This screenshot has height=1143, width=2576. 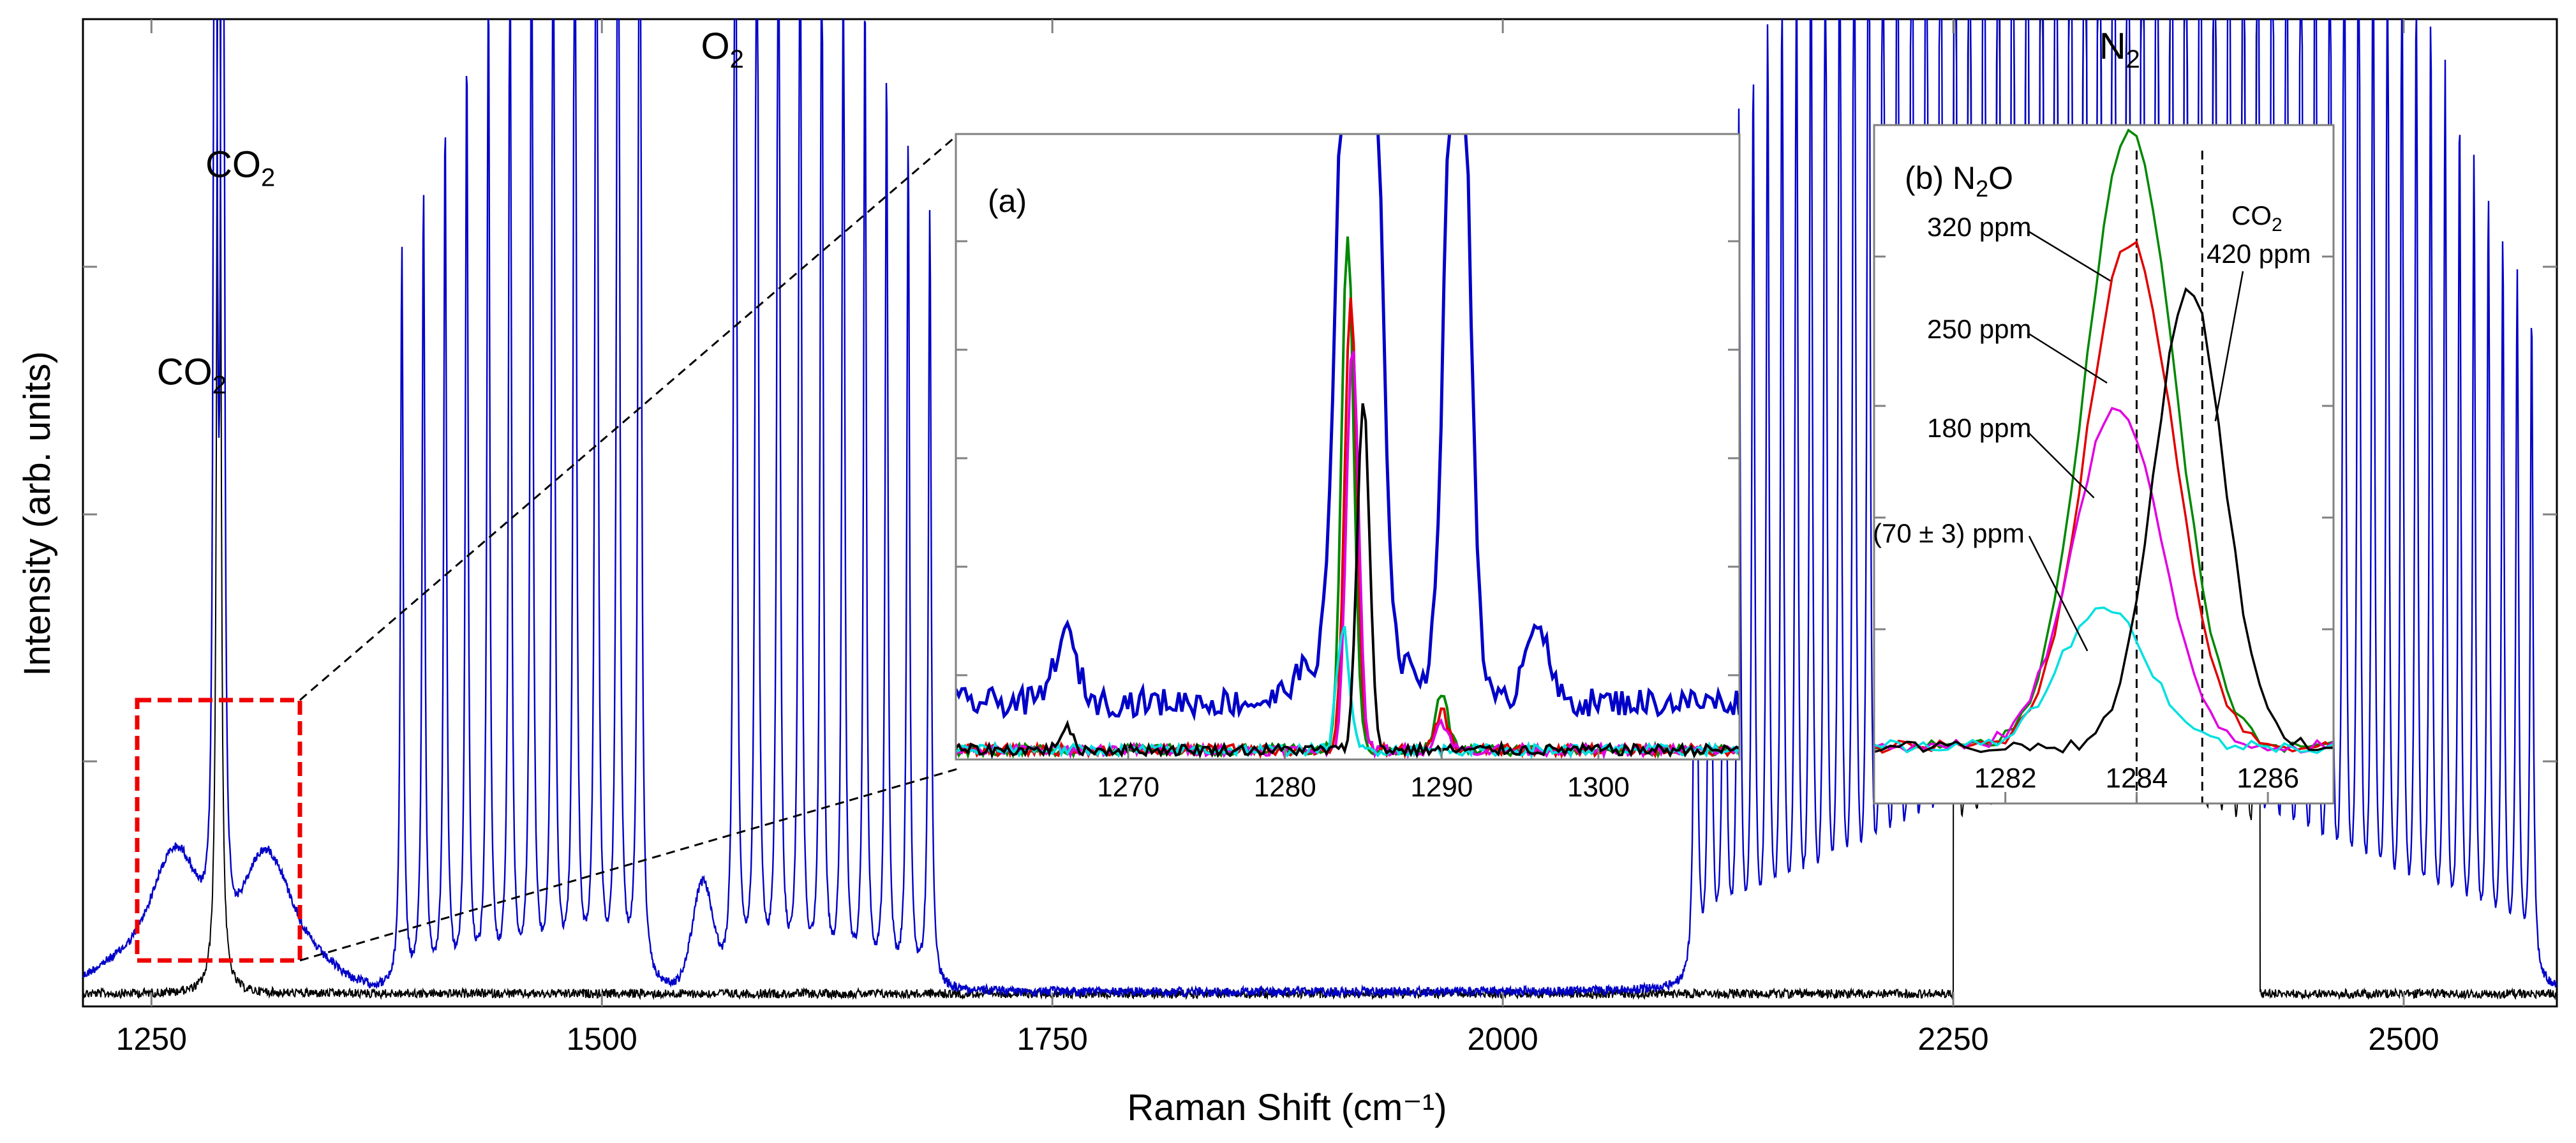 What do you see at coordinates (1598, 788) in the screenshot?
I see `inset-a-x-tick-label: 1300` at bounding box center [1598, 788].